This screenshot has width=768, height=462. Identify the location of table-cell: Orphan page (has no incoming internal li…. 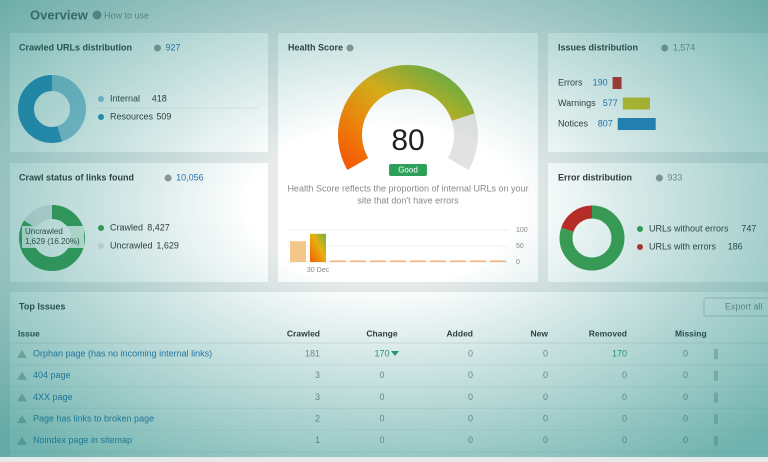
(122, 353).